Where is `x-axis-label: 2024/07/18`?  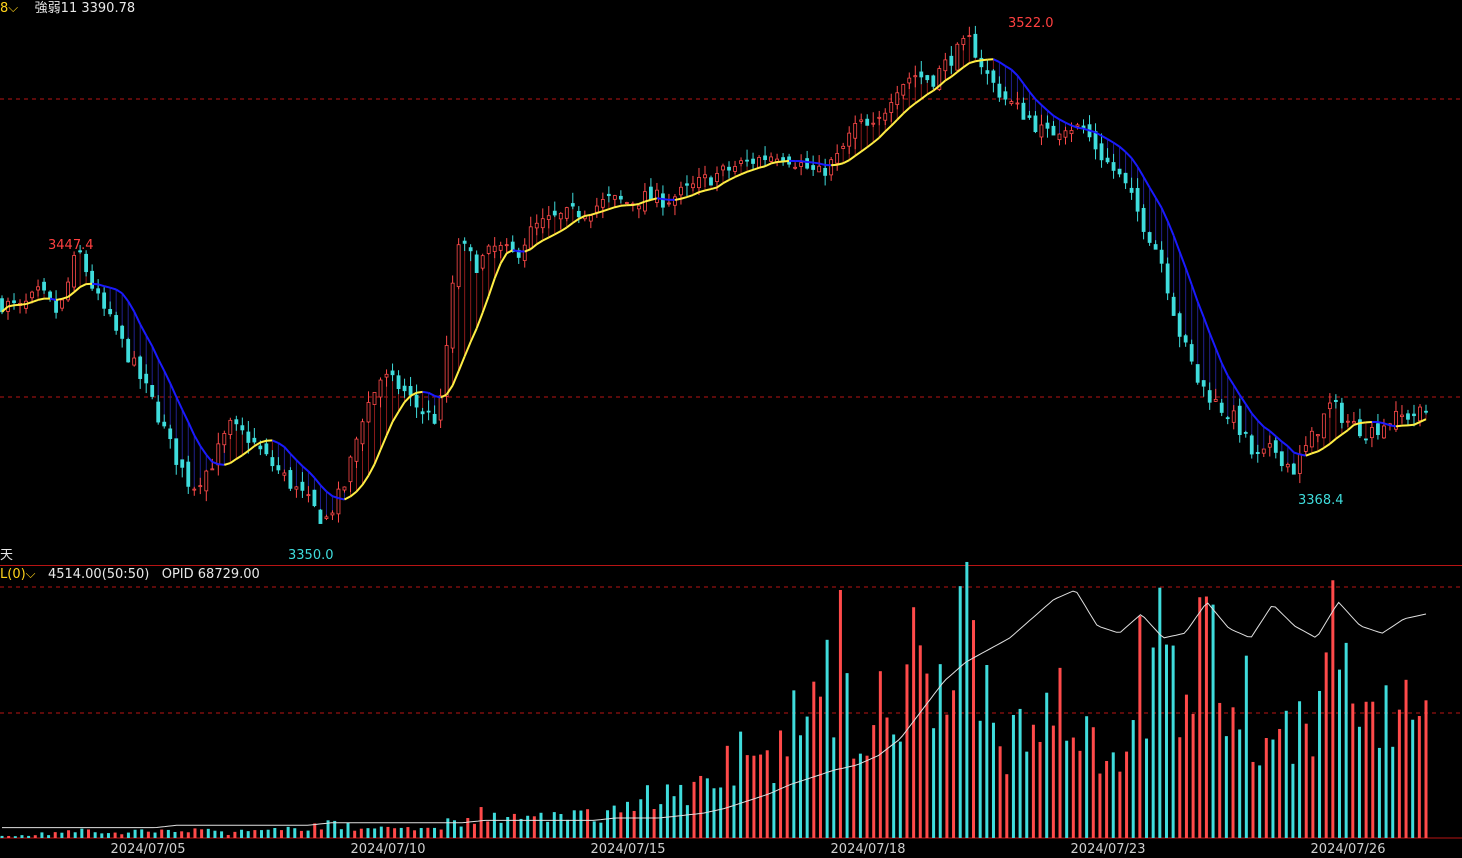
x-axis-label: 2024/07/18 is located at coordinates (868, 849).